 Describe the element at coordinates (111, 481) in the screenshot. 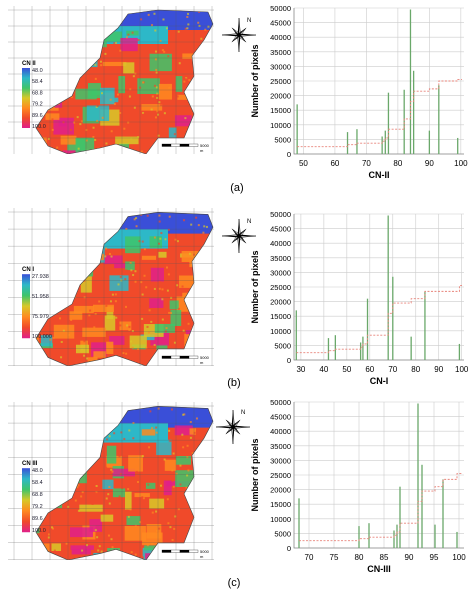

I see `cn-map-c: CN III 48.0 58.4 68.8 79.2 89.6 100.0 5000 m` at that location.